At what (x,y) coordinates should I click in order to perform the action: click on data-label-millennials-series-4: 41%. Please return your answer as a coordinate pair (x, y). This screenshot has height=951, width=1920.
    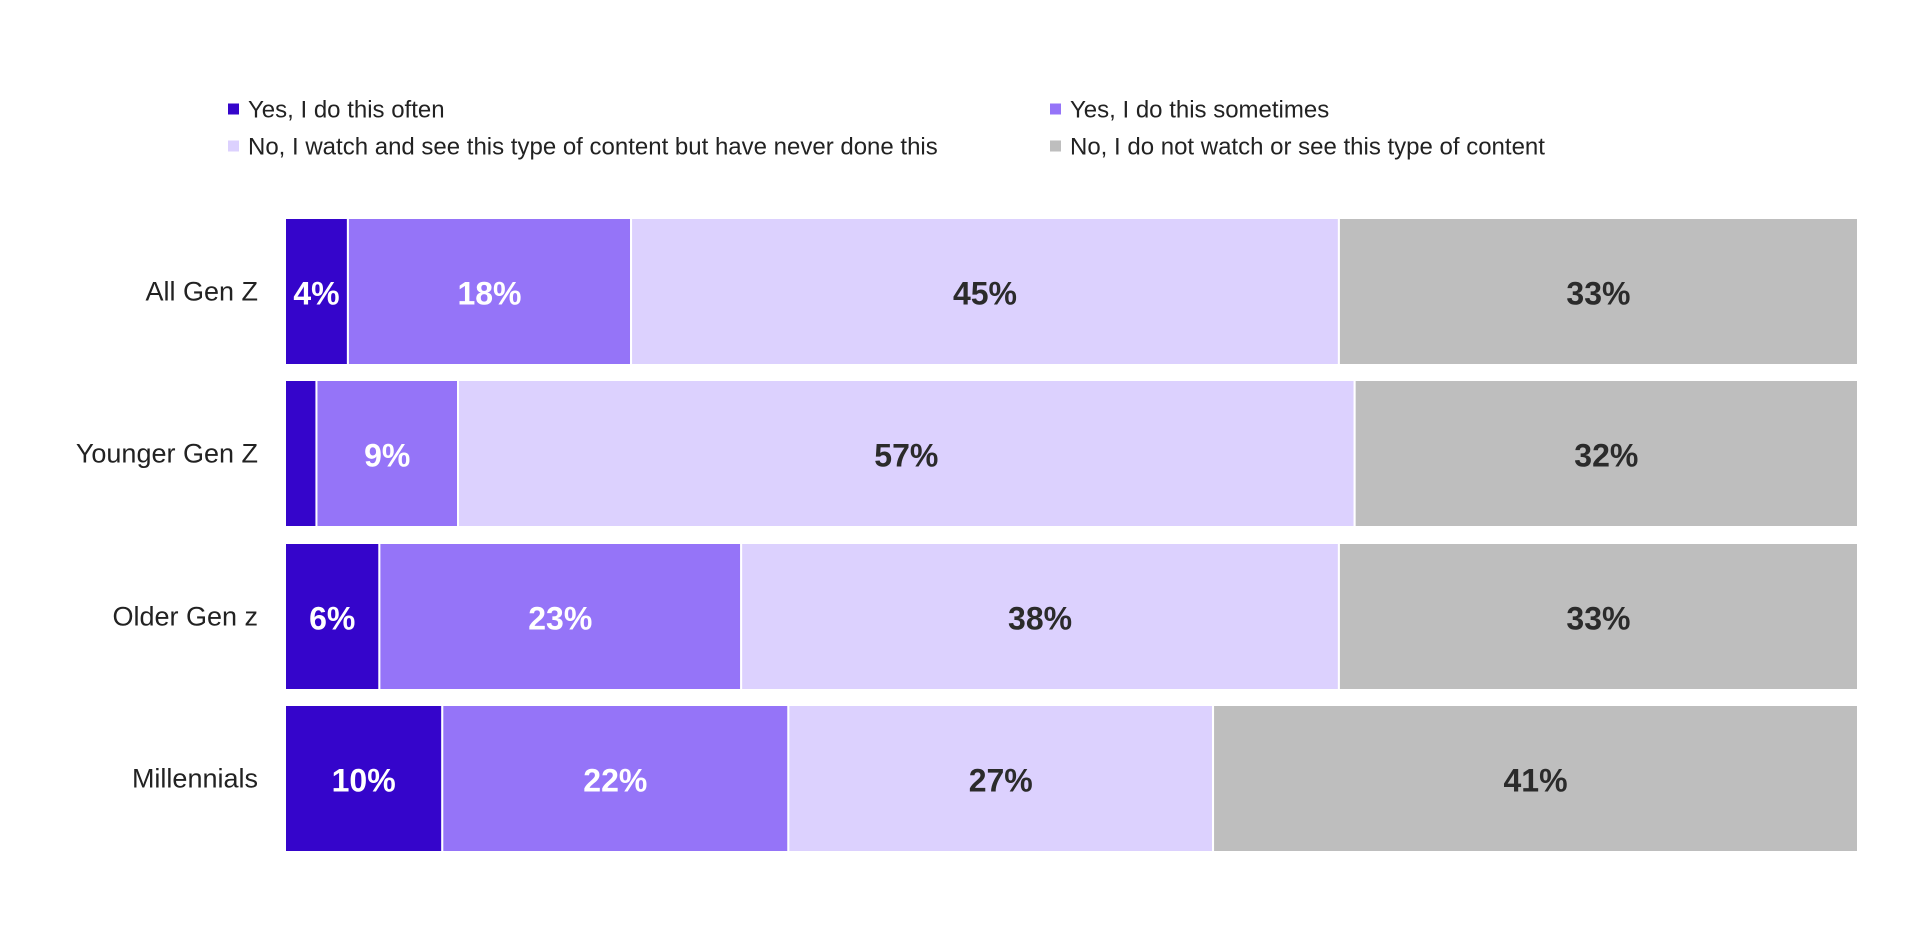
    Looking at the image, I should click on (1536, 781).